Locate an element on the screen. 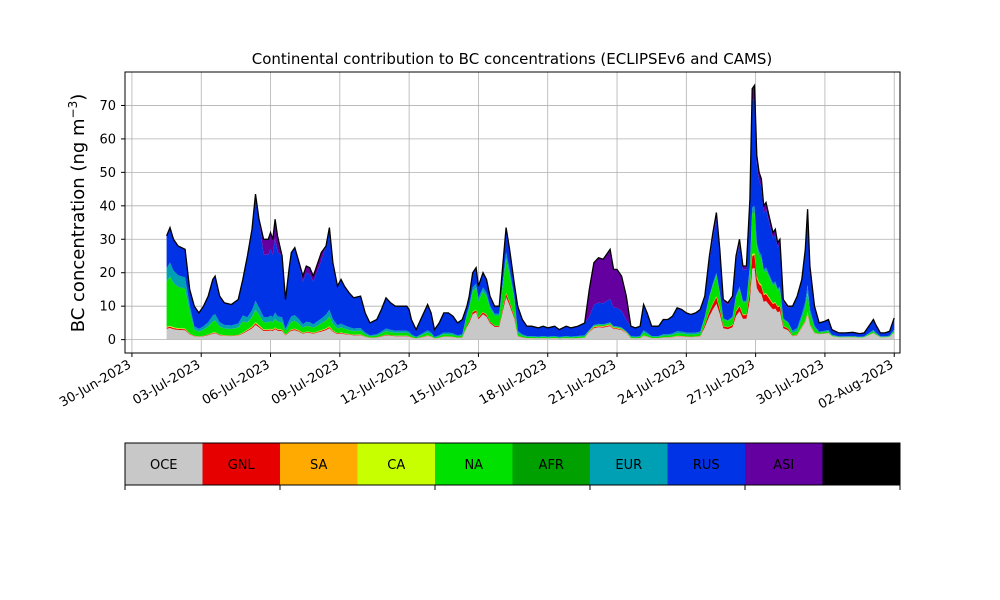 The width and height of the screenshot is (1000, 600). colorbar-label: AFR is located at coordinates (551, 465).